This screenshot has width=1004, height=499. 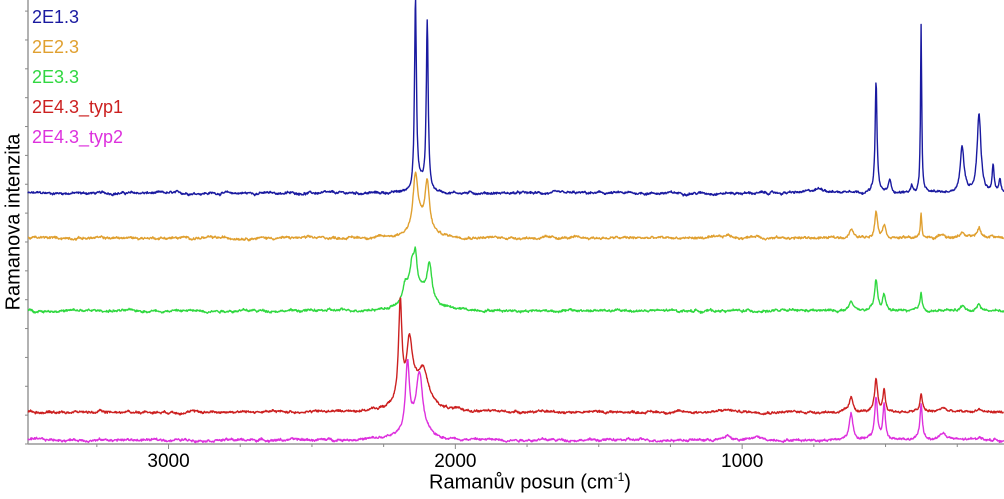 I want to click on x-axis-label: Ramanův posun (cm-1), so click(x=530, y=482).